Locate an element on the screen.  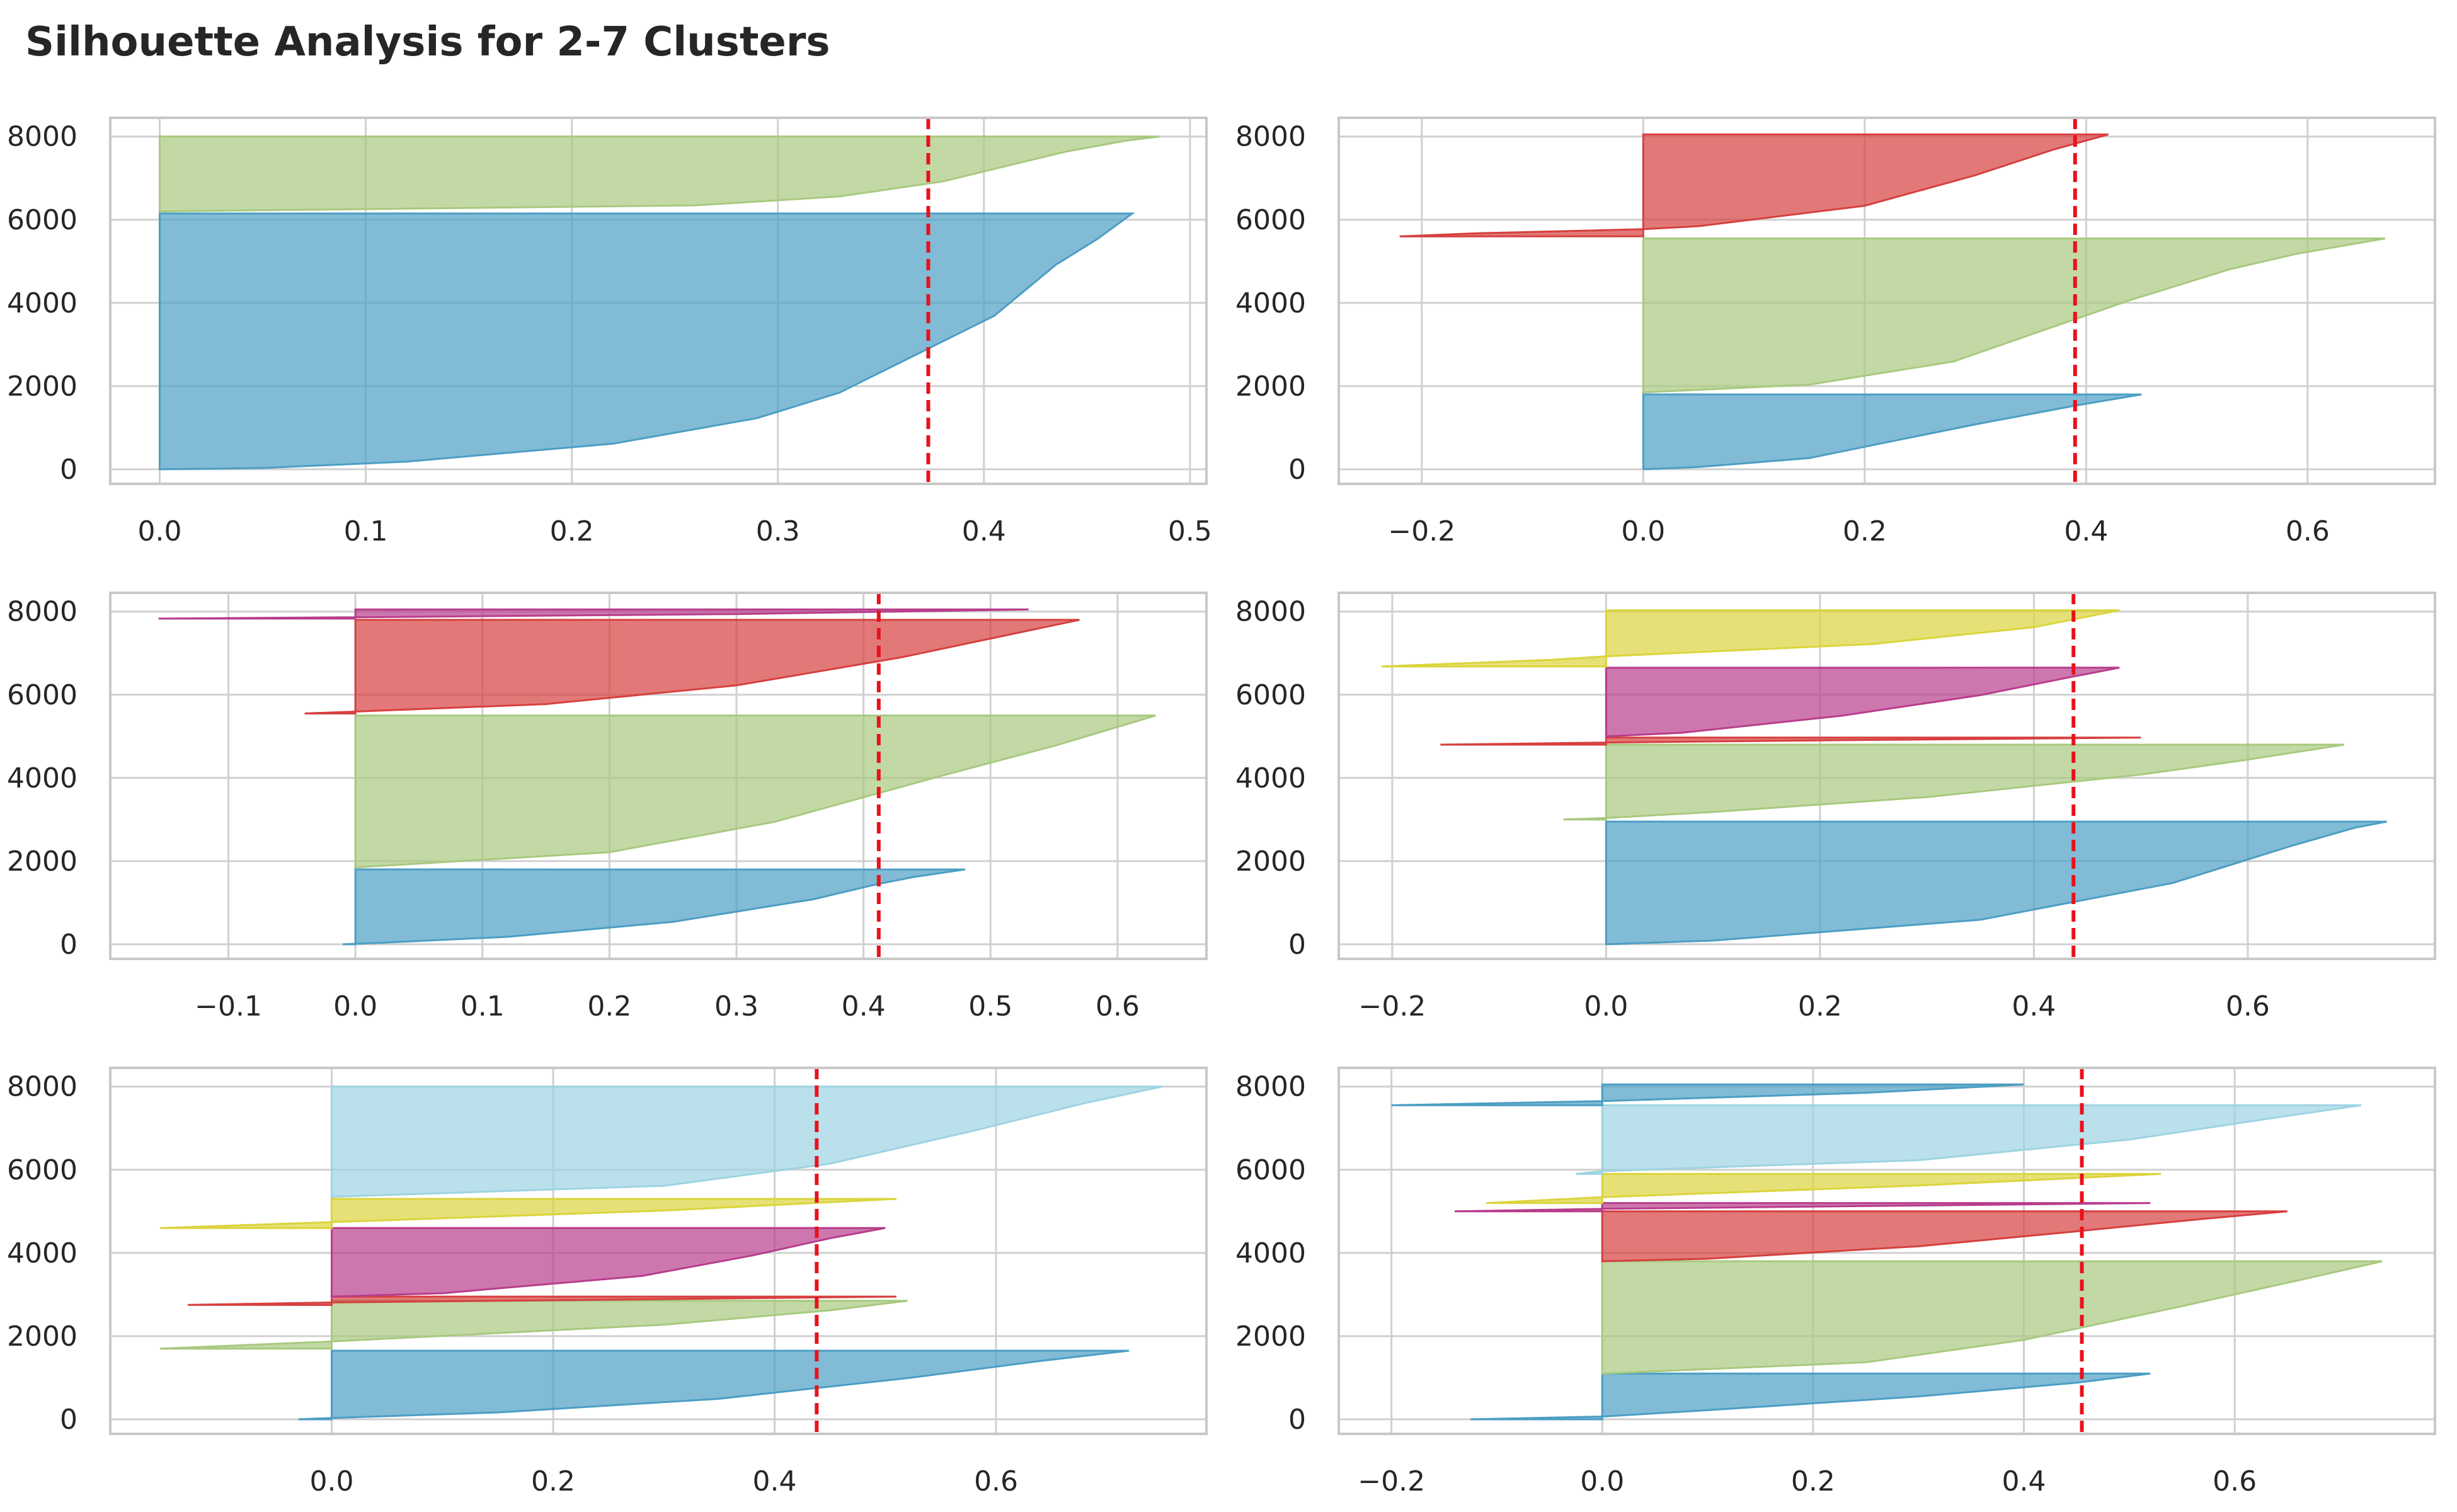
silhouette-panel-7: −0.2 0.0 0.2 0.4 0.6 0 2000 4000 6000 8000 is located at coordinates (1835, 1282).